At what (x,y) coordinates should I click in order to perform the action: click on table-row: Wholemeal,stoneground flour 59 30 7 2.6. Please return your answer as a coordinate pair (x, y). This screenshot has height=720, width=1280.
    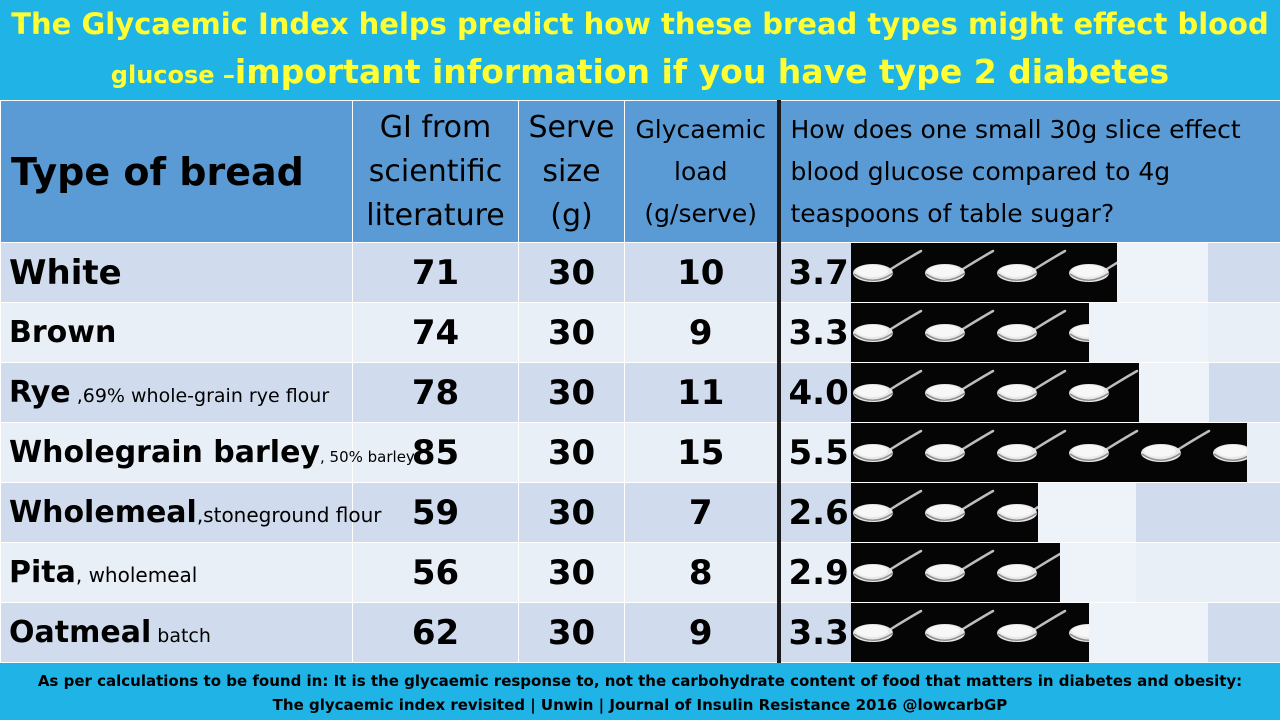
    Looking at the image, I should click on (640, 512).